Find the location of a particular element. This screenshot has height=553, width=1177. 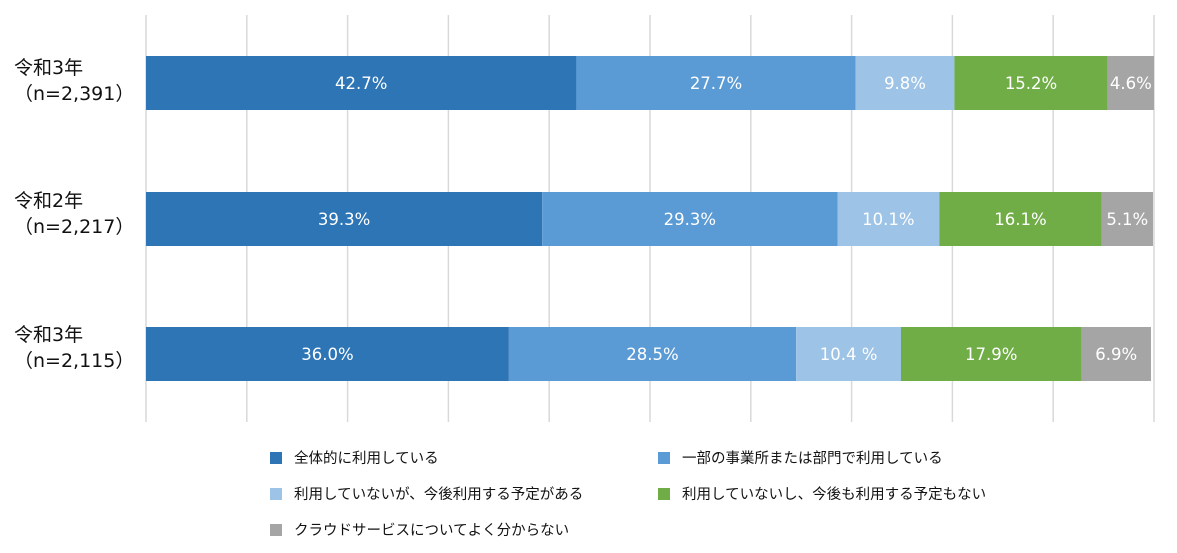

category-name: 令和2年 is located at coordinates (49, 201).